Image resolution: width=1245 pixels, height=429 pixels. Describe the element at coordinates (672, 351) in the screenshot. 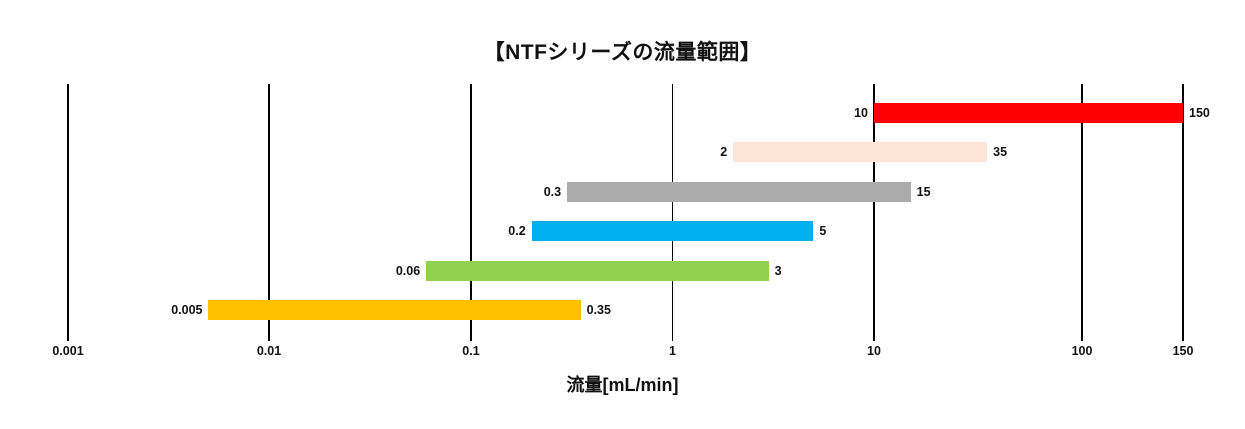

I see `x-tick-label: 1` at that location.